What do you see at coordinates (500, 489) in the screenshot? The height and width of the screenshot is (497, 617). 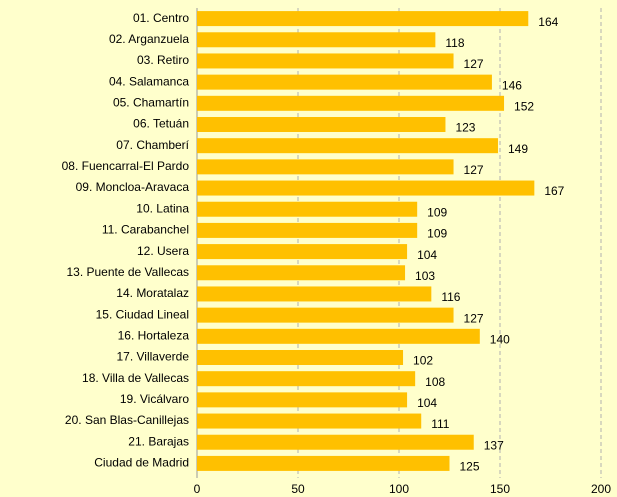 I see `x-tick-label: 150` at bounding box center [500, 489].